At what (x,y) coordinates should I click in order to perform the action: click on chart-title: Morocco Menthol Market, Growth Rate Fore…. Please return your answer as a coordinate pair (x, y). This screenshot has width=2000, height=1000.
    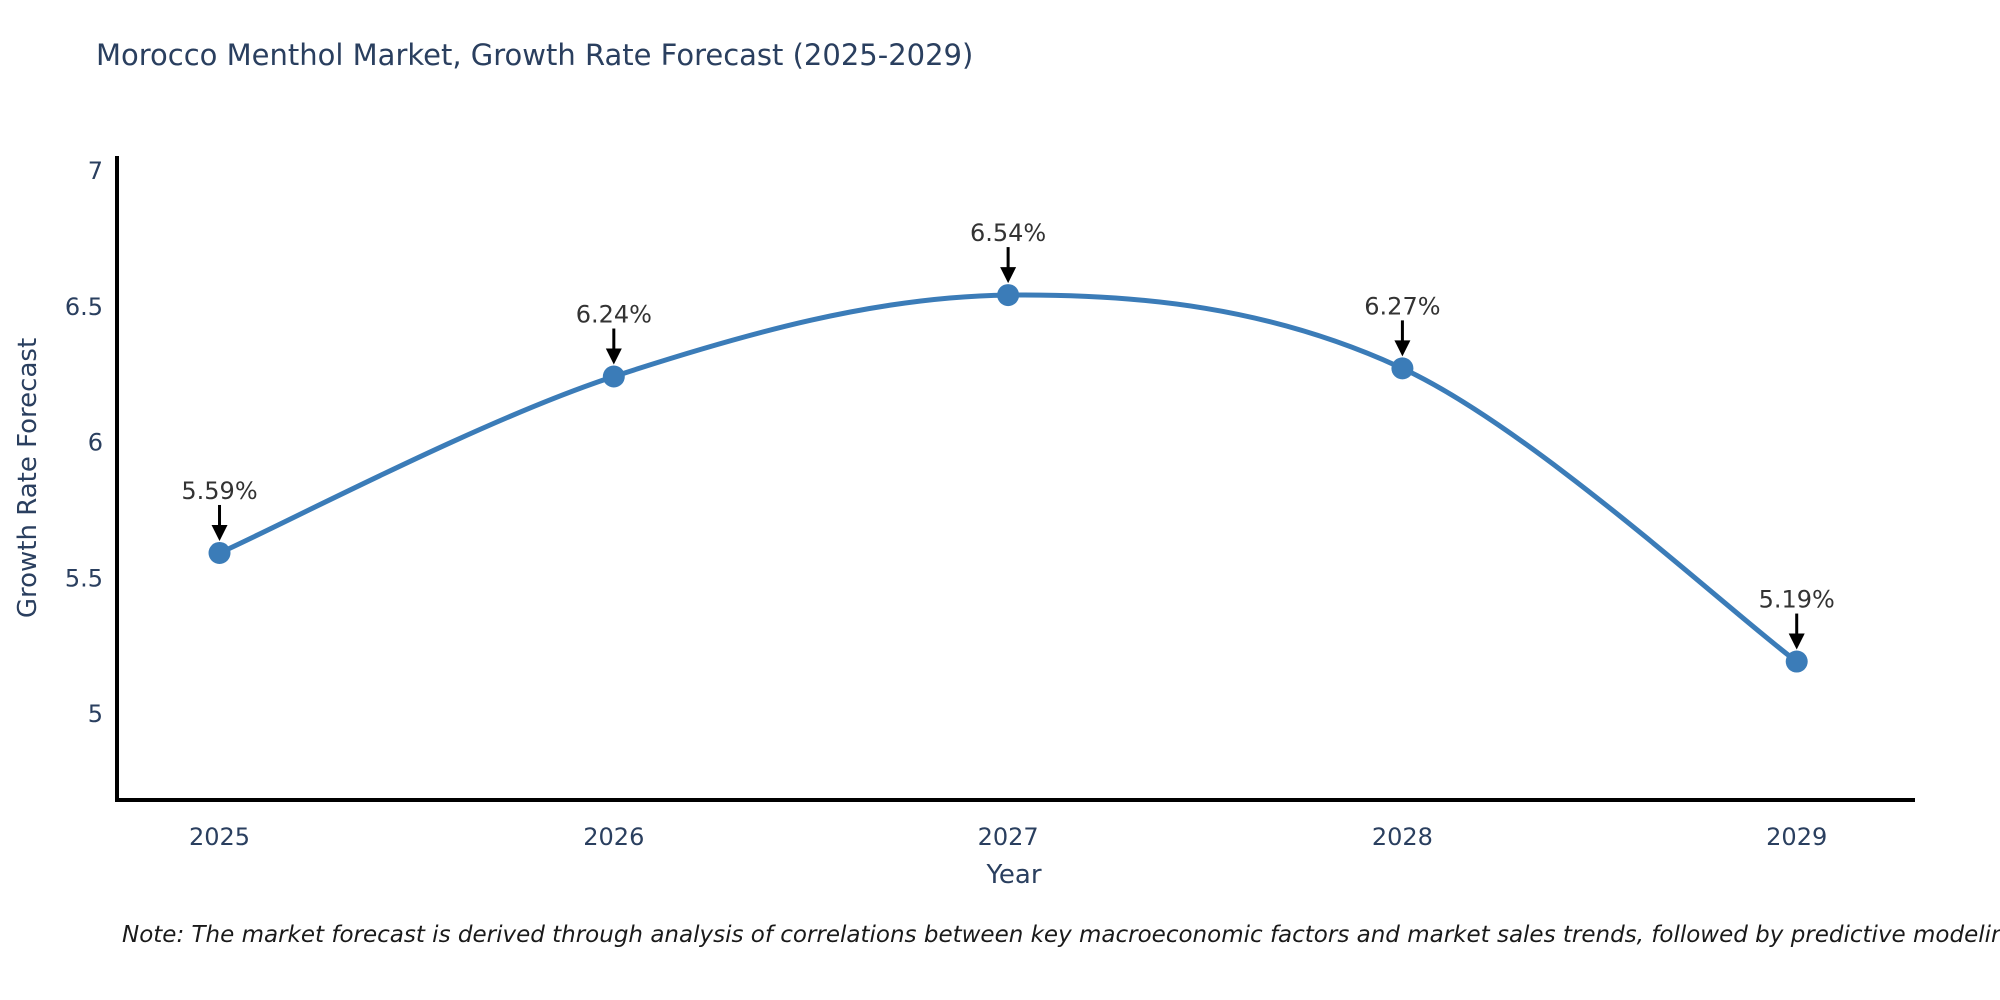
    Looking at the image, I should click on (535, 55).